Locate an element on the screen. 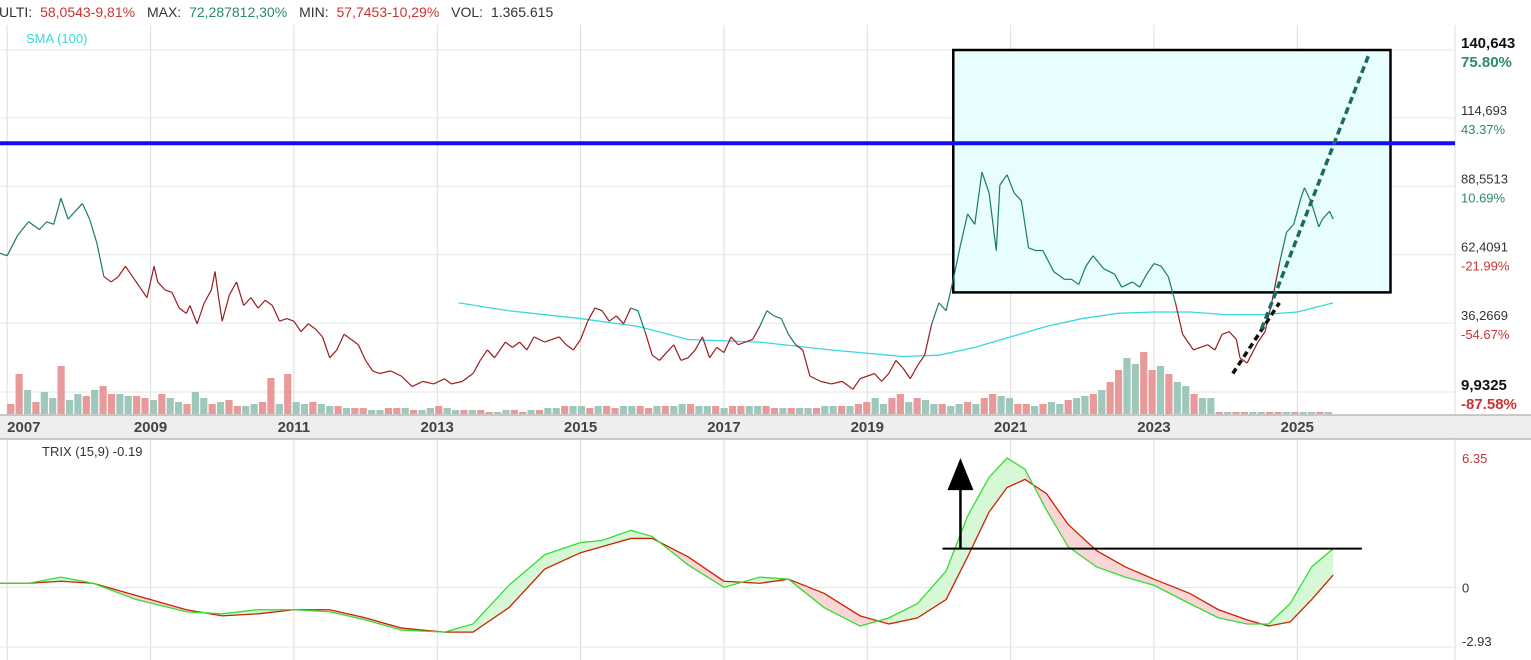  price-axis-pct: -87.58% is located at coordinates (1489, 404).